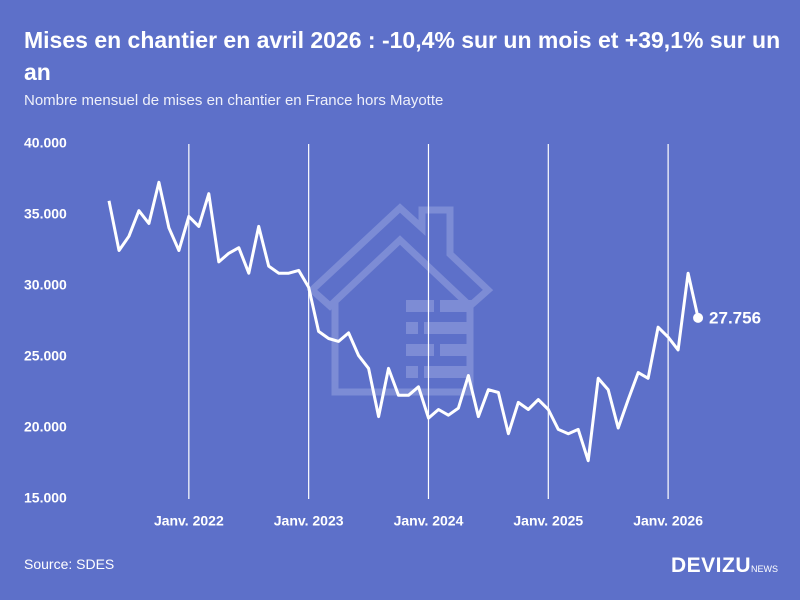 This screenshot has width=800, height=600. Describe the element at coordinates (69, 564) in the screenshot. I see `source: Source: SDES` at that location.